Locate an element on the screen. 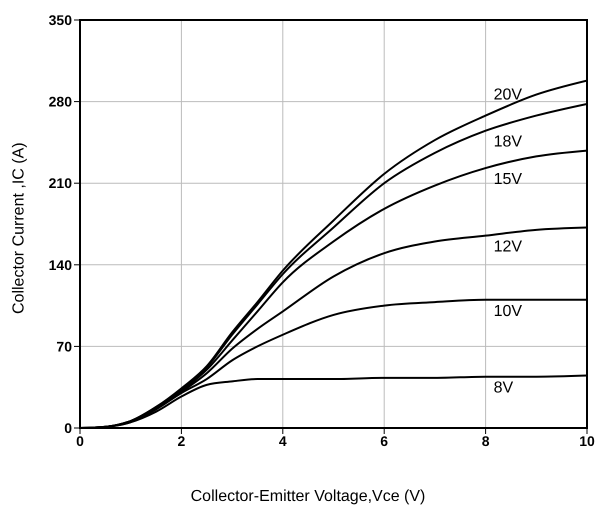  series-label: 8V is located at coordinates (504, 388).